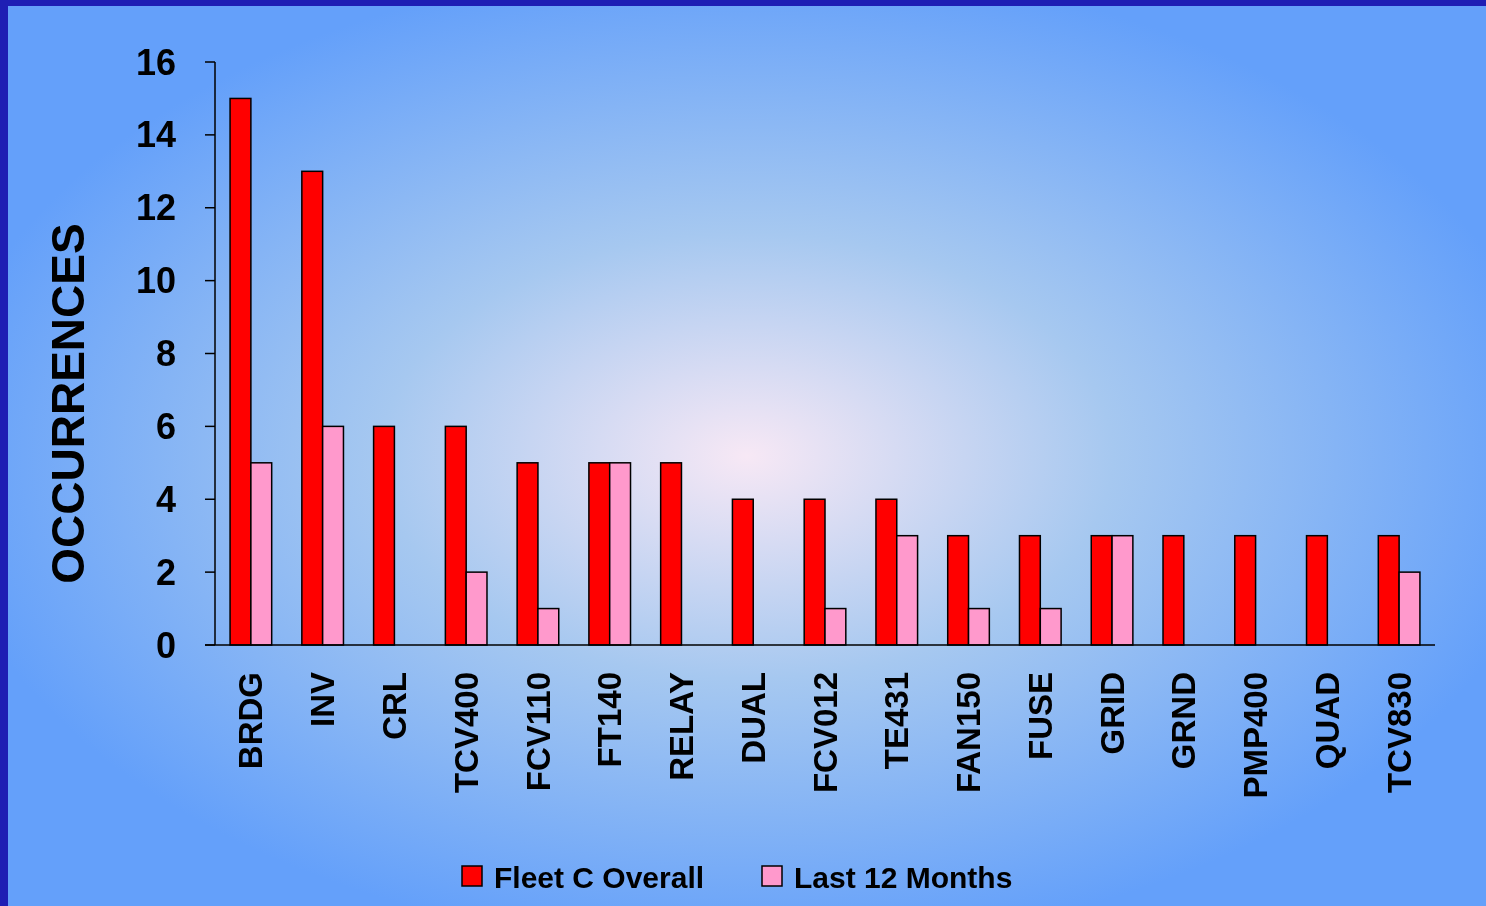 This screenshot has height=906, width=1486. I want to click on y-tick-label: 2, so click(165, 572).